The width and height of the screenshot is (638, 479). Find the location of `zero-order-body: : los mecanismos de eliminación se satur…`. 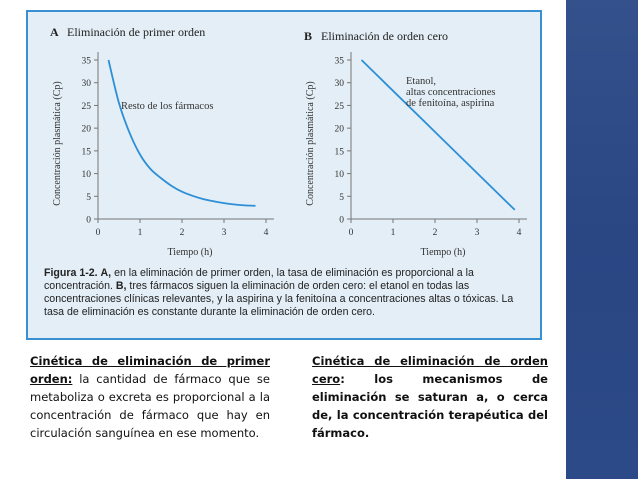

zero-order-body: : los mecanismos de eliminación se satur… is located at coordinates (430, 406).